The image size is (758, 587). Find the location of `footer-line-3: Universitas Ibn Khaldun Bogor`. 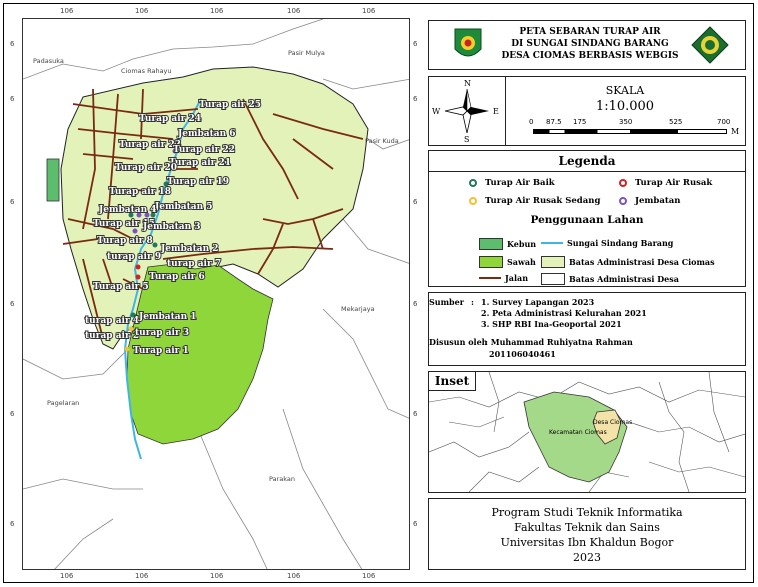

footer-line-3: Universitas Ibn Khaldun Bogor is located at coordinates (587, 542).